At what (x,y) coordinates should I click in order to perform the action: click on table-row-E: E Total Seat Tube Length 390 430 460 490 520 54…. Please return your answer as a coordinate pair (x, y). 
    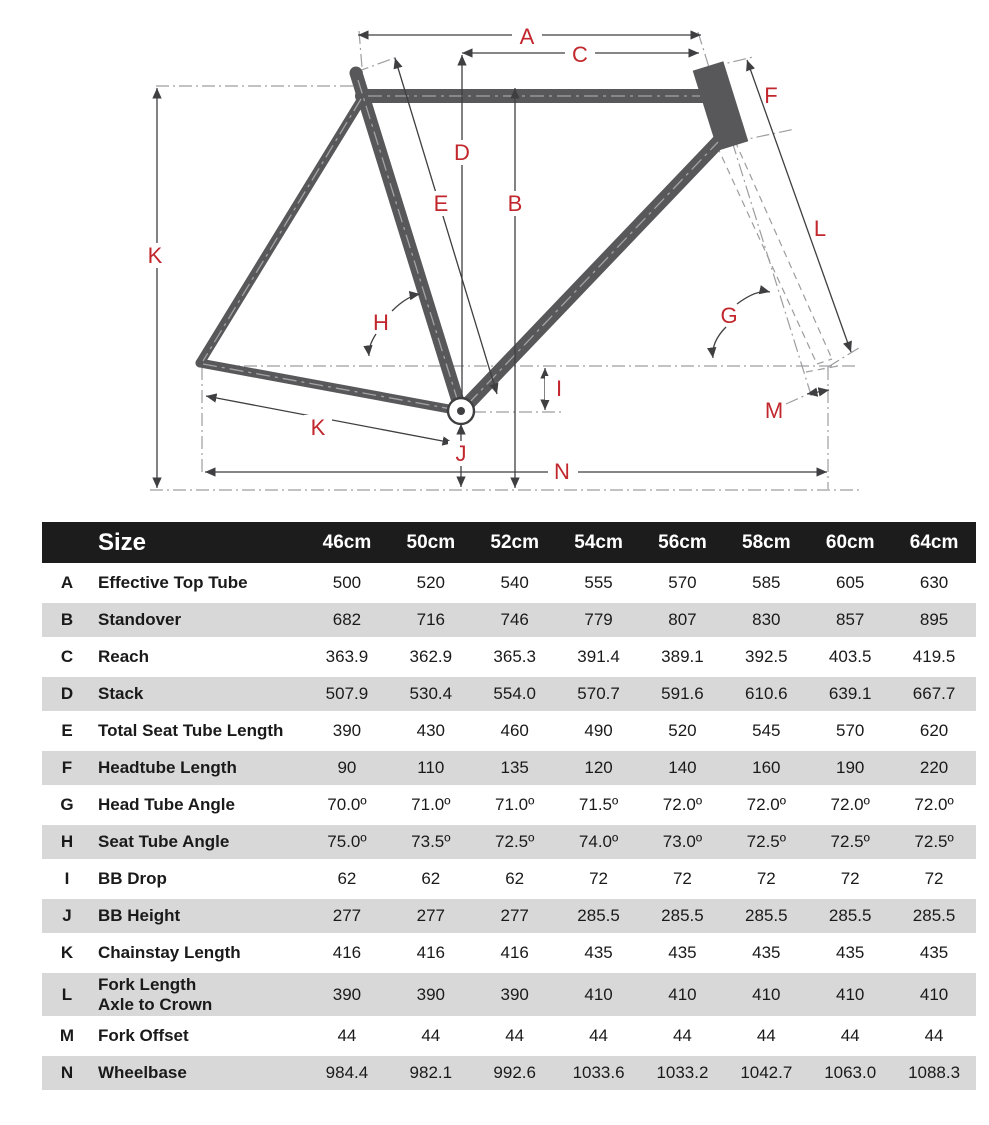
    Looking at the image, I should click on (509, 731).